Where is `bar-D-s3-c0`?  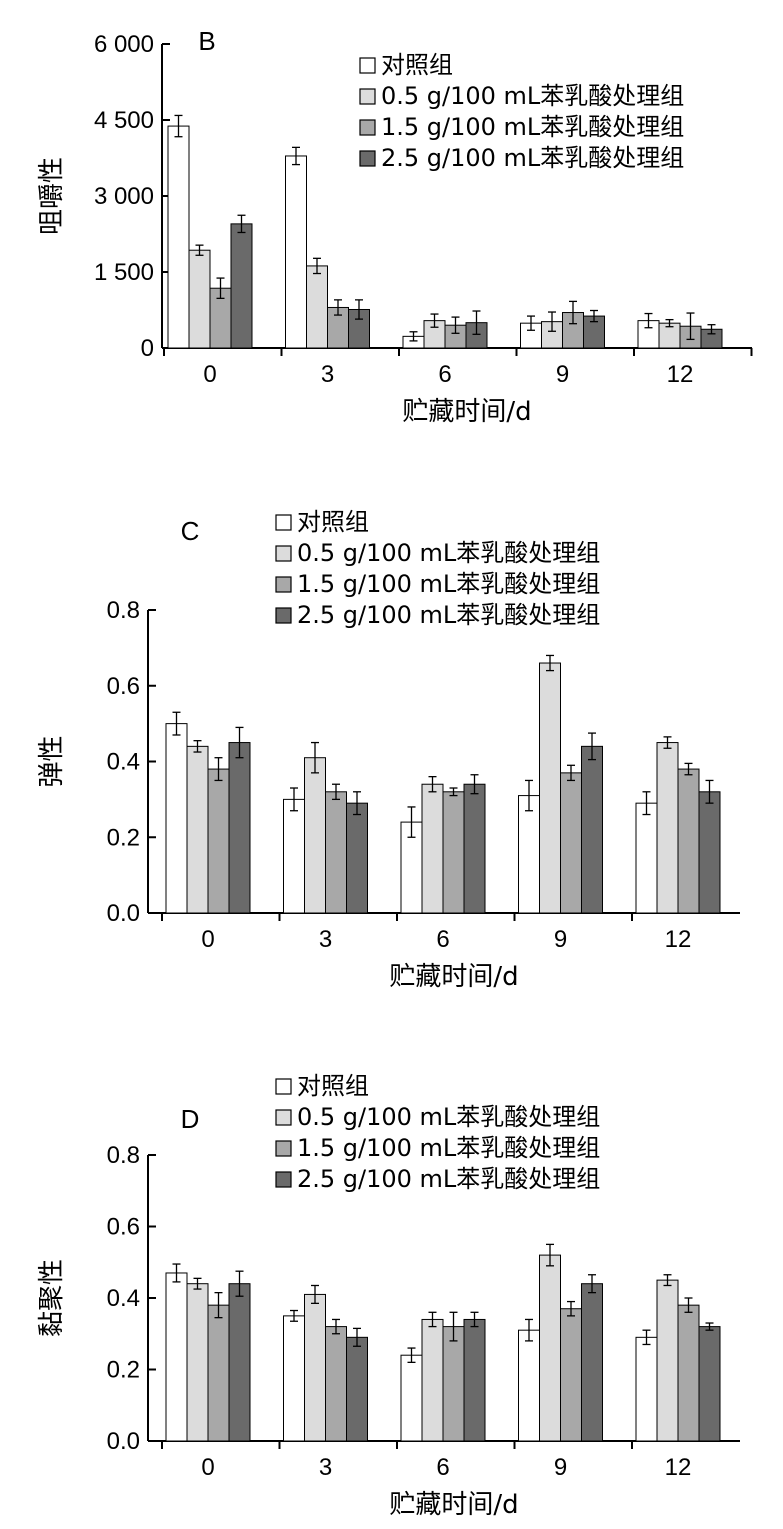 bar-D-s3-c0 is located at coordinates (239, 1362).